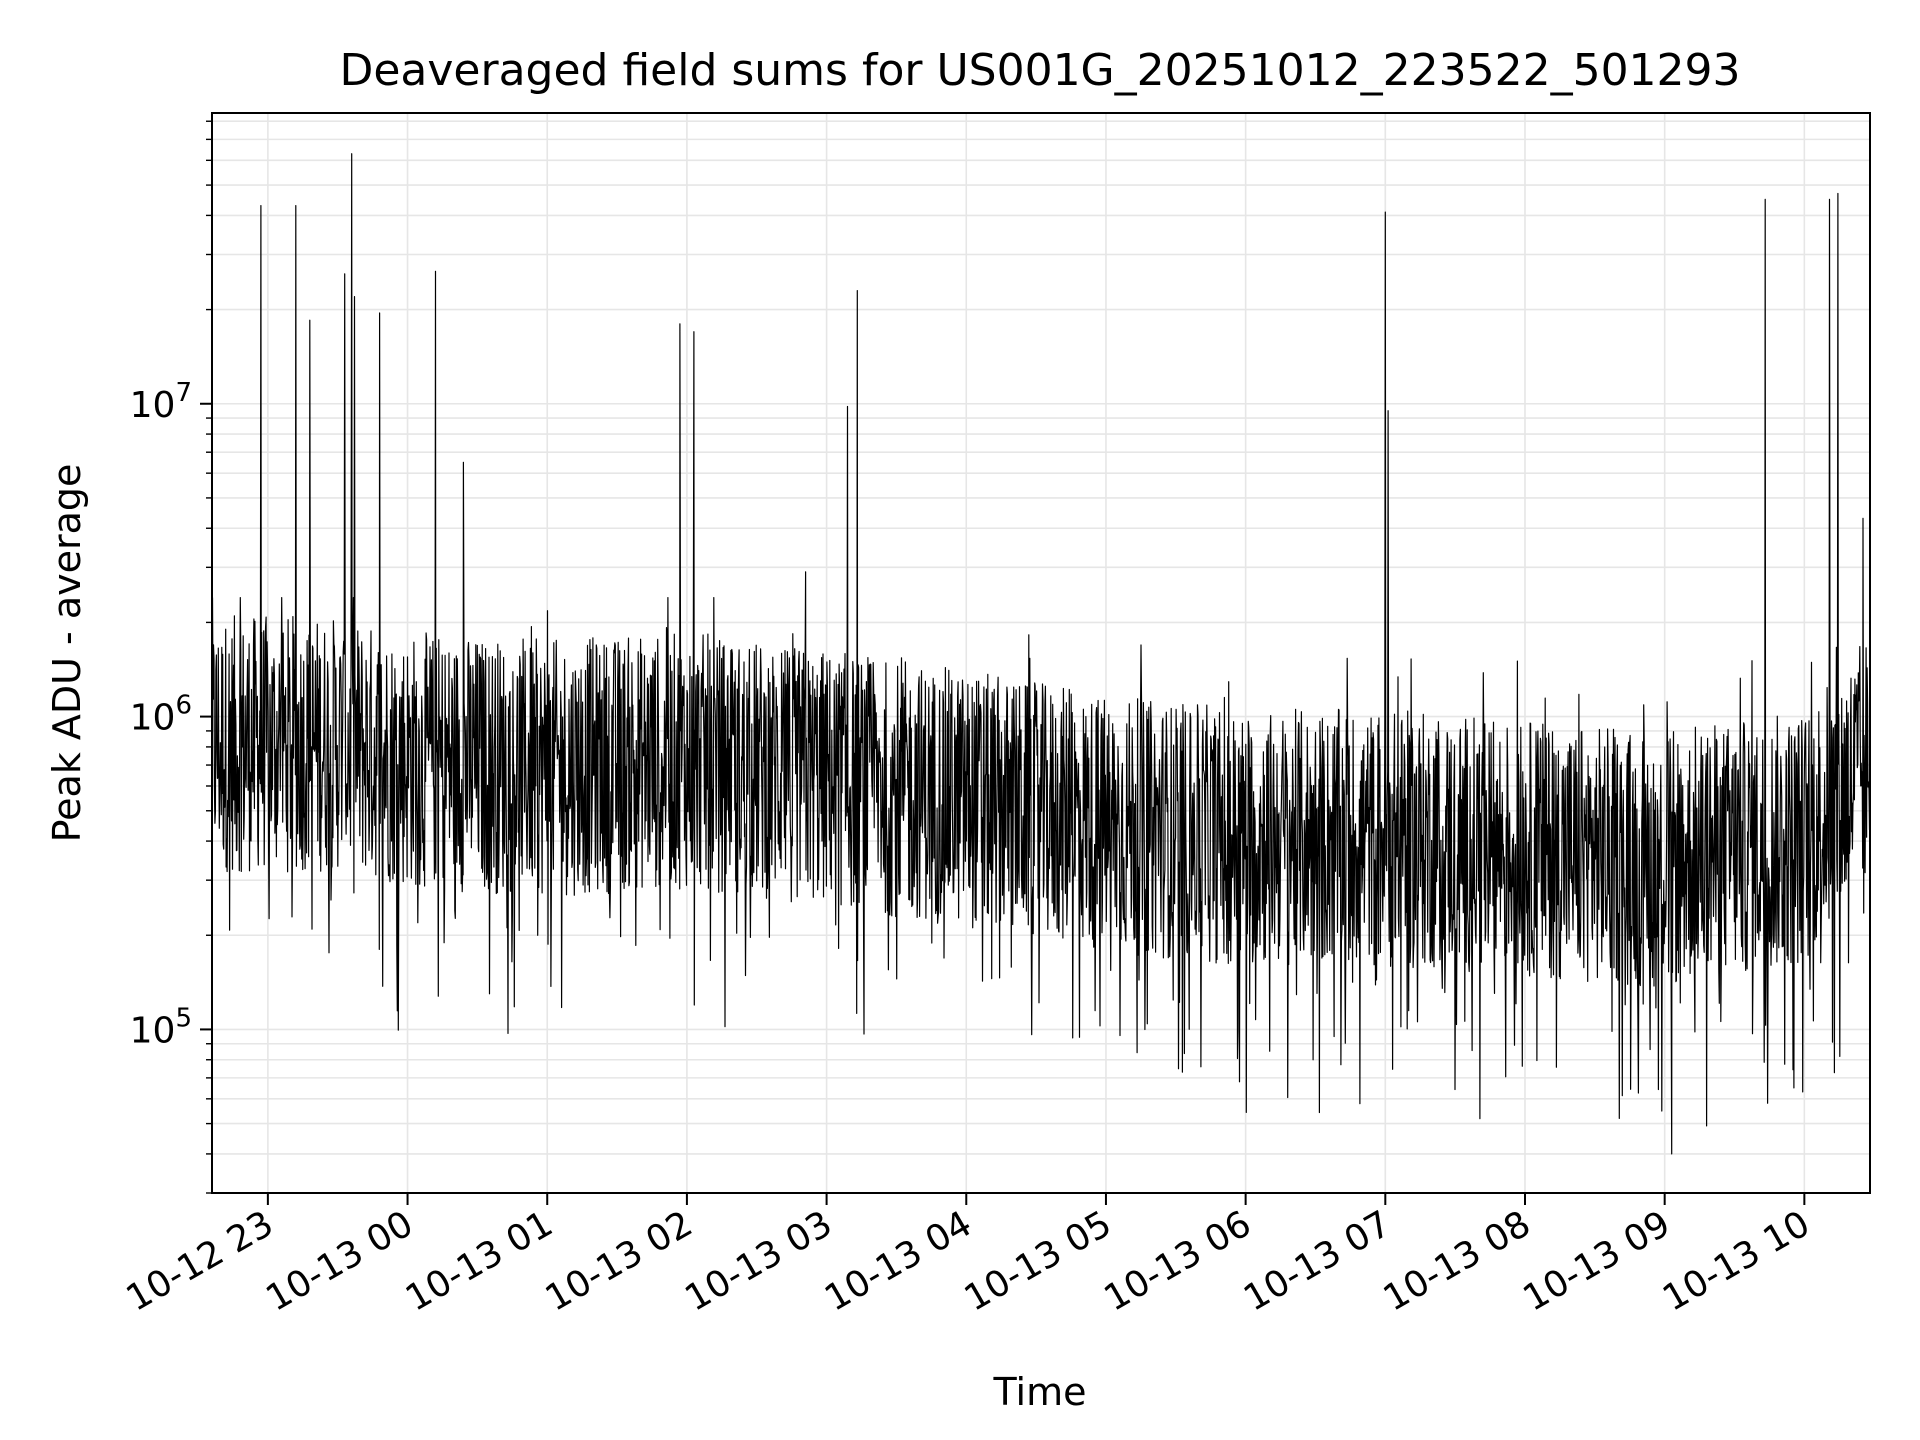 The height and width of the screenshot is (1440, 1920). What do you see at coordinates (183, 706) in the screenshot?
I see `y-tick-exponent: 6` at bounding box center [183, 706].